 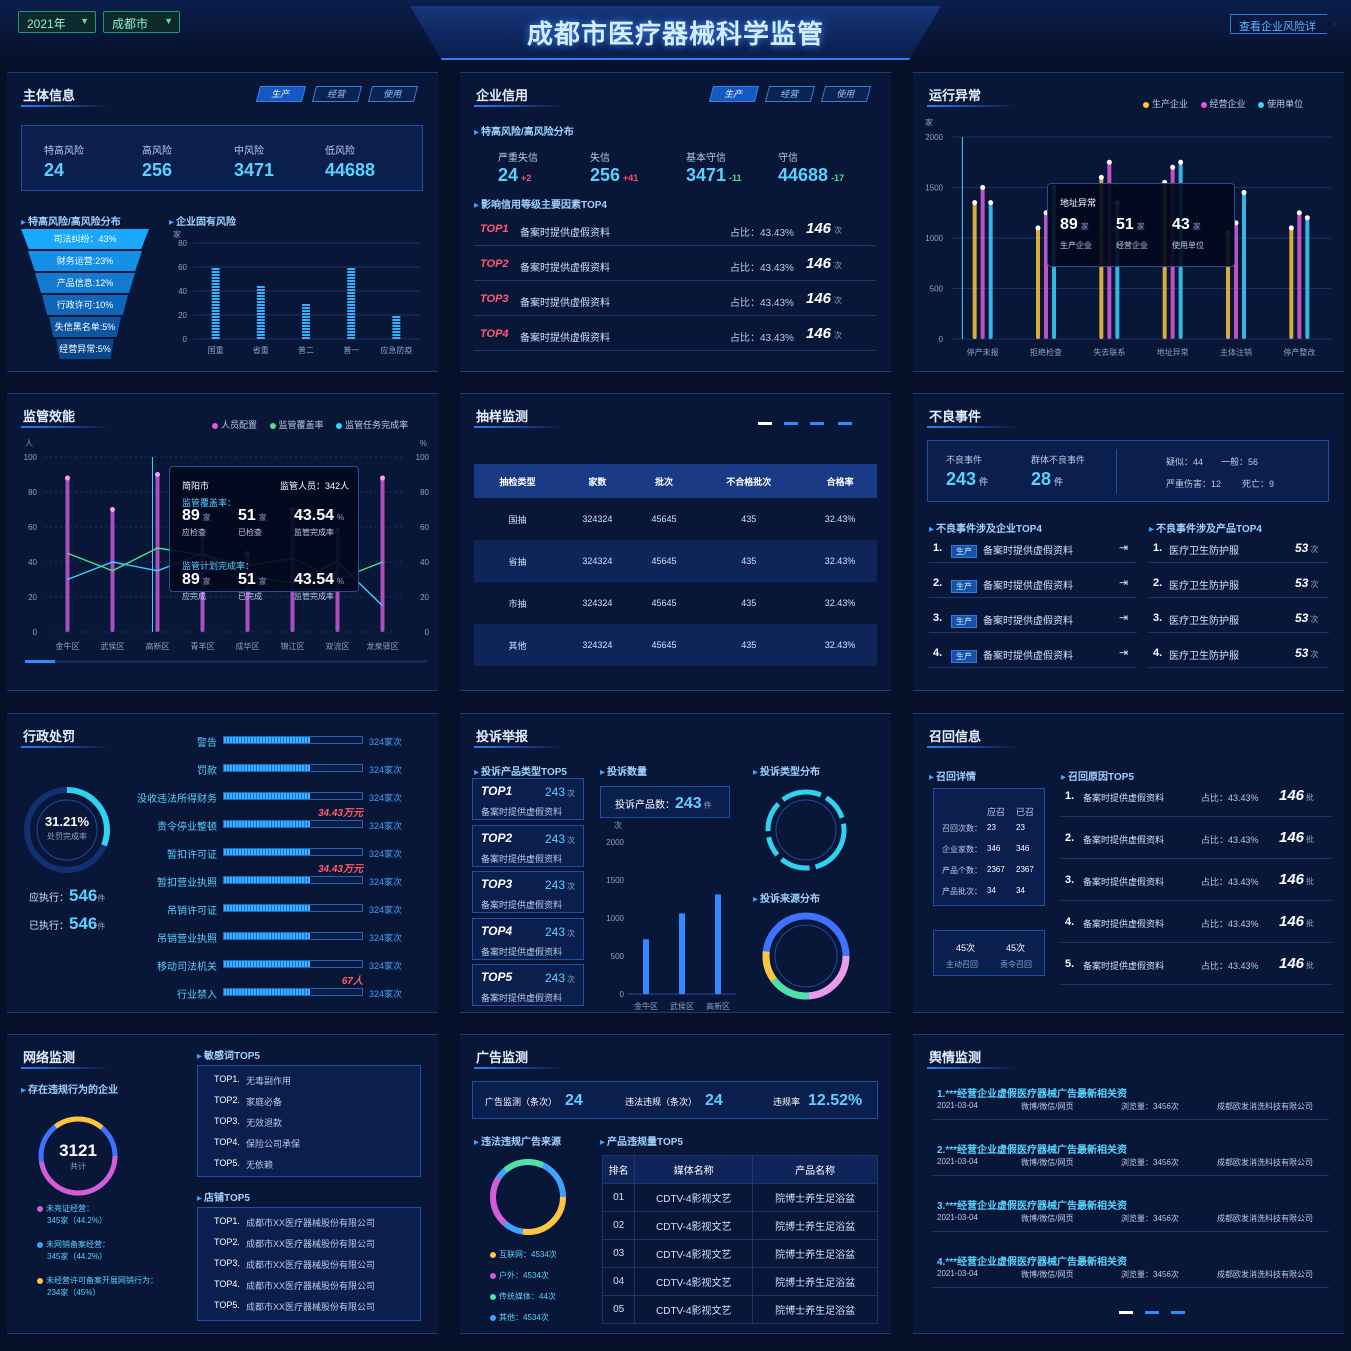 What do you see at coordinates (57, 22) in the screenshot?
I see `year-select: 2021年 ▼` at bounding box center [57, 22].